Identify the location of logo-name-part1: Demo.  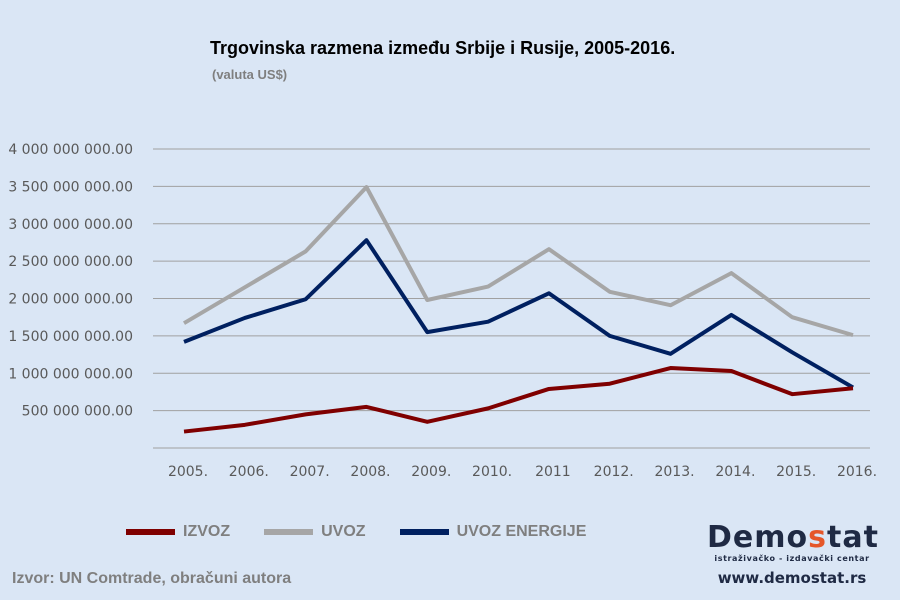
(758, 537).